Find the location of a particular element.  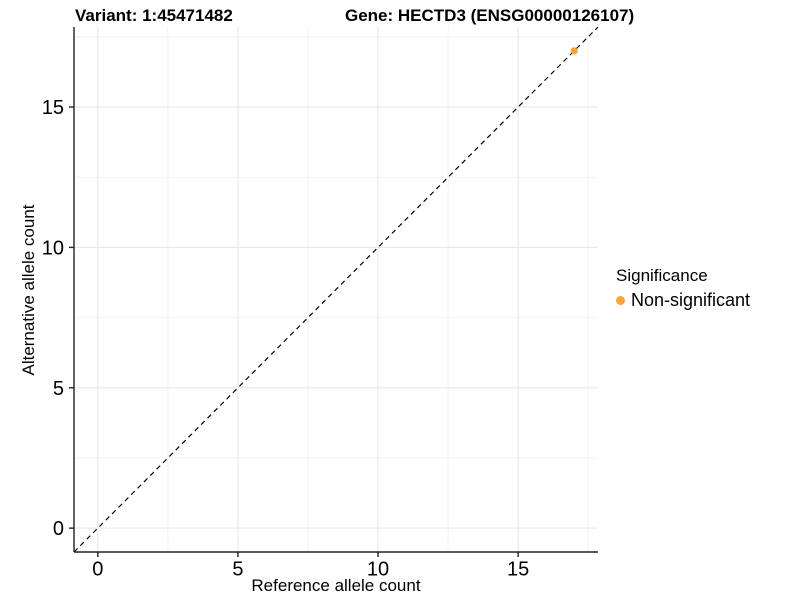

variant-title: Variant: 1:45471482 is located at coordinates (154, 15).